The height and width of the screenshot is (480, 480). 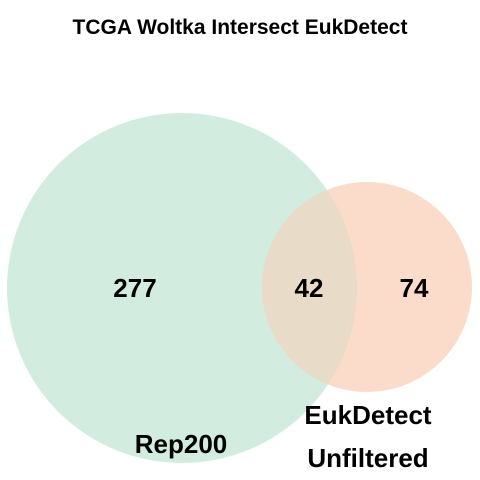 What do you see at coordinates (367, 415) in the screenshot?
I see `set-label-eukdetect-line1: EukDetect` at bounding box center [367, 415].